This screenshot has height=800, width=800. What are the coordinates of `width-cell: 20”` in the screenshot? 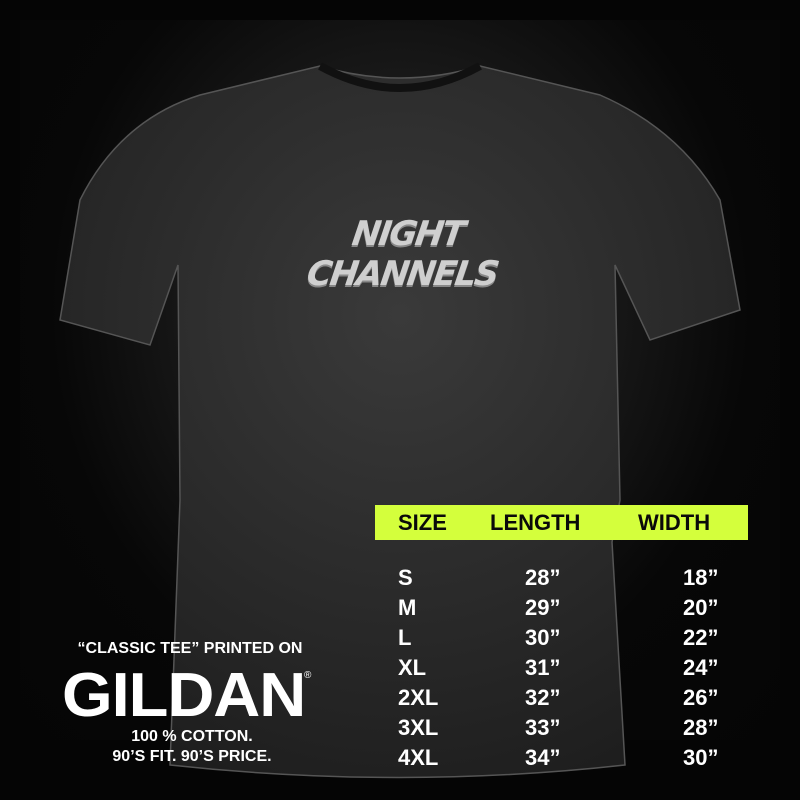 It's located at (701, 607).